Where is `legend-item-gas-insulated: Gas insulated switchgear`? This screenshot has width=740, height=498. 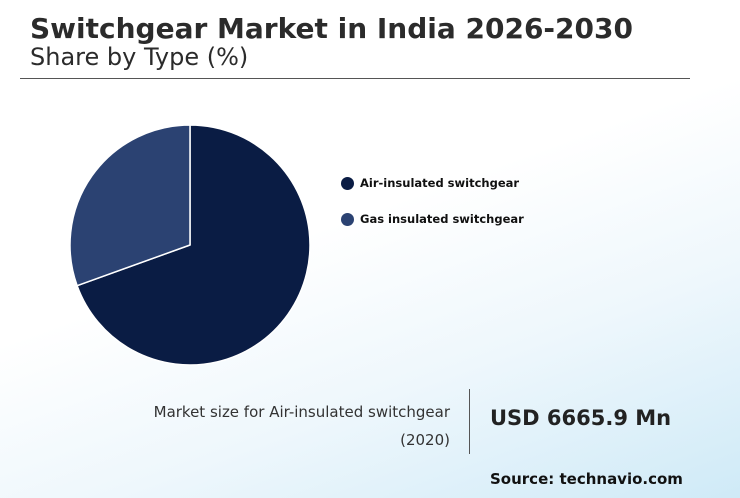 legend-item-gas-insulated: Gas insulated switchgear is located at coordinates (432, 219).